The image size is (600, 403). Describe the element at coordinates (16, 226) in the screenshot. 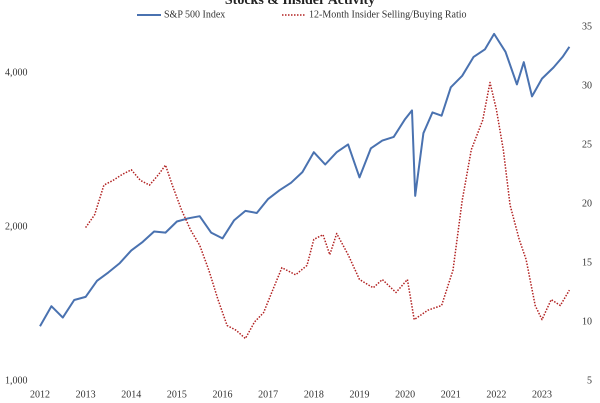

I see `y-tick-label: 2,000` at that location.